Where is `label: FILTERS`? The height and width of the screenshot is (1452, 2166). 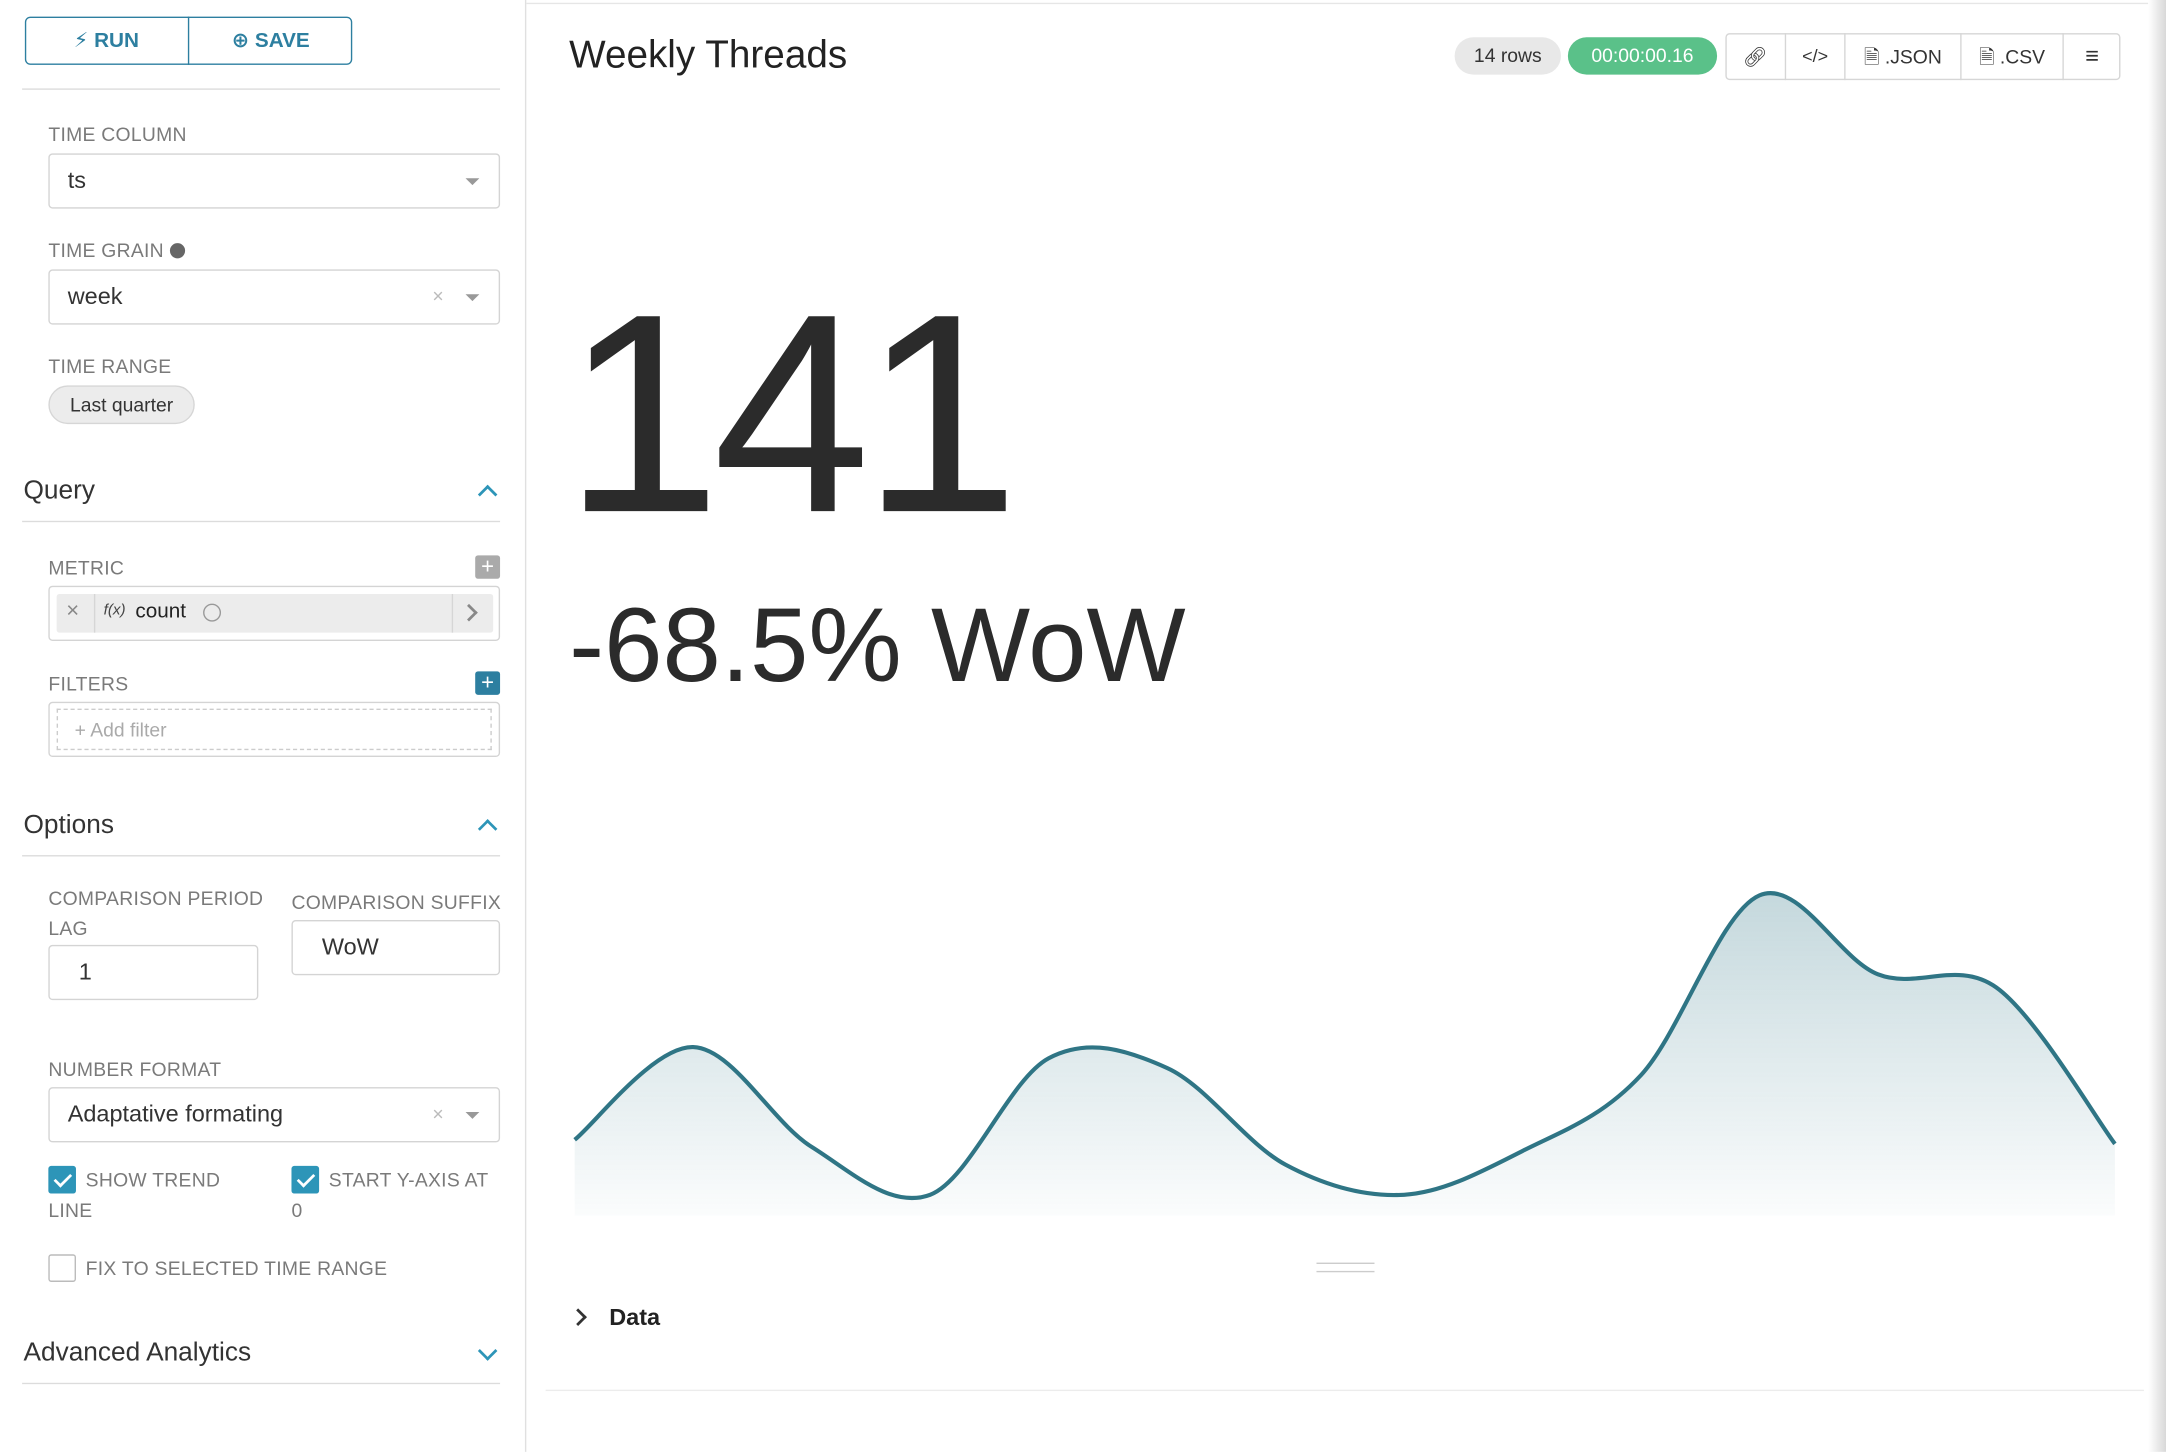
label: FILTERS is located at coordinates (88, 683).